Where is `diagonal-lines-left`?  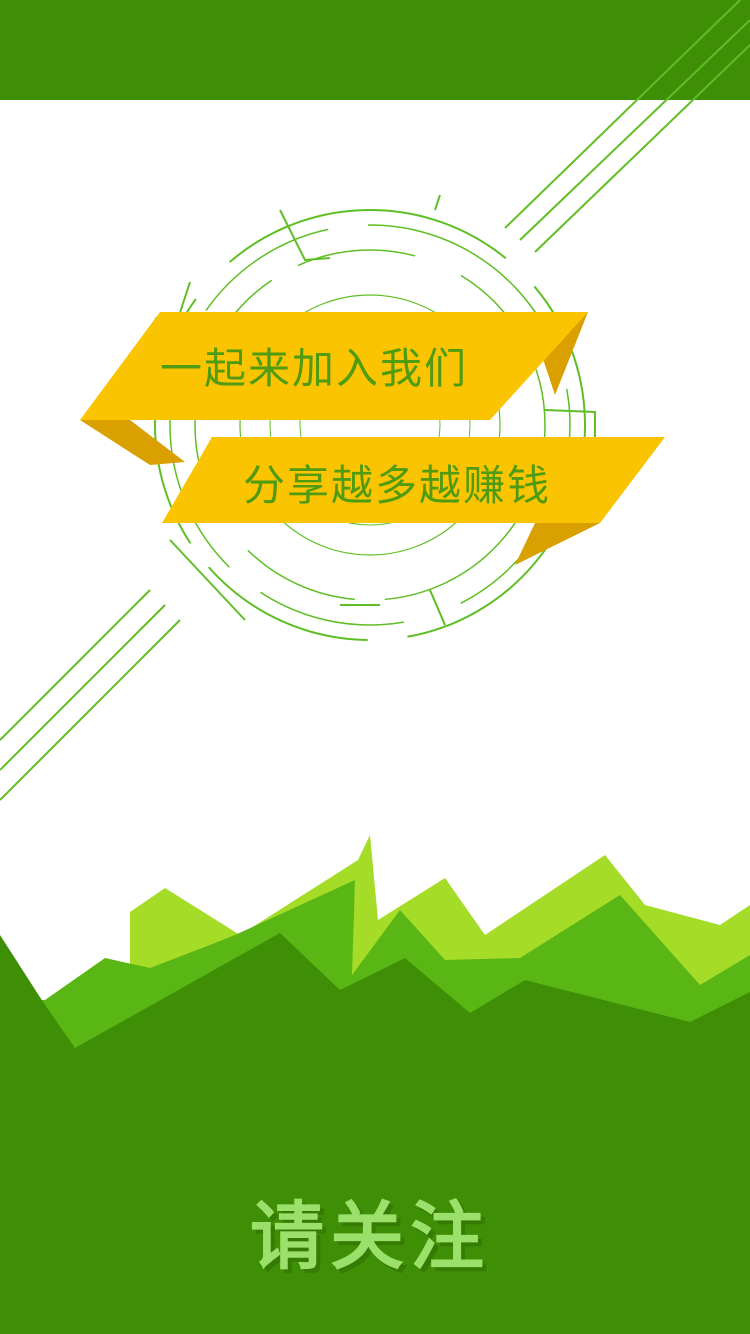
diagonal-lines-left is located at coordinates (90, 695).